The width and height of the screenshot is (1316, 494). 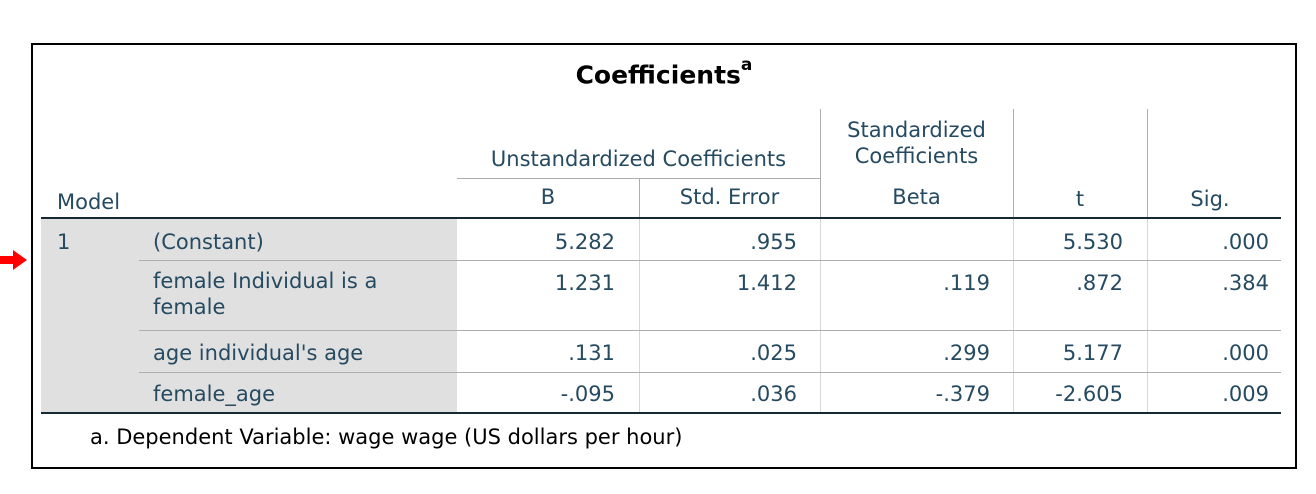 What do you see at coordinates (638, 159) in the screenshot?
I see `header-unstandardized: Unstandardized Coefficients` at bounding box center [638, 159].